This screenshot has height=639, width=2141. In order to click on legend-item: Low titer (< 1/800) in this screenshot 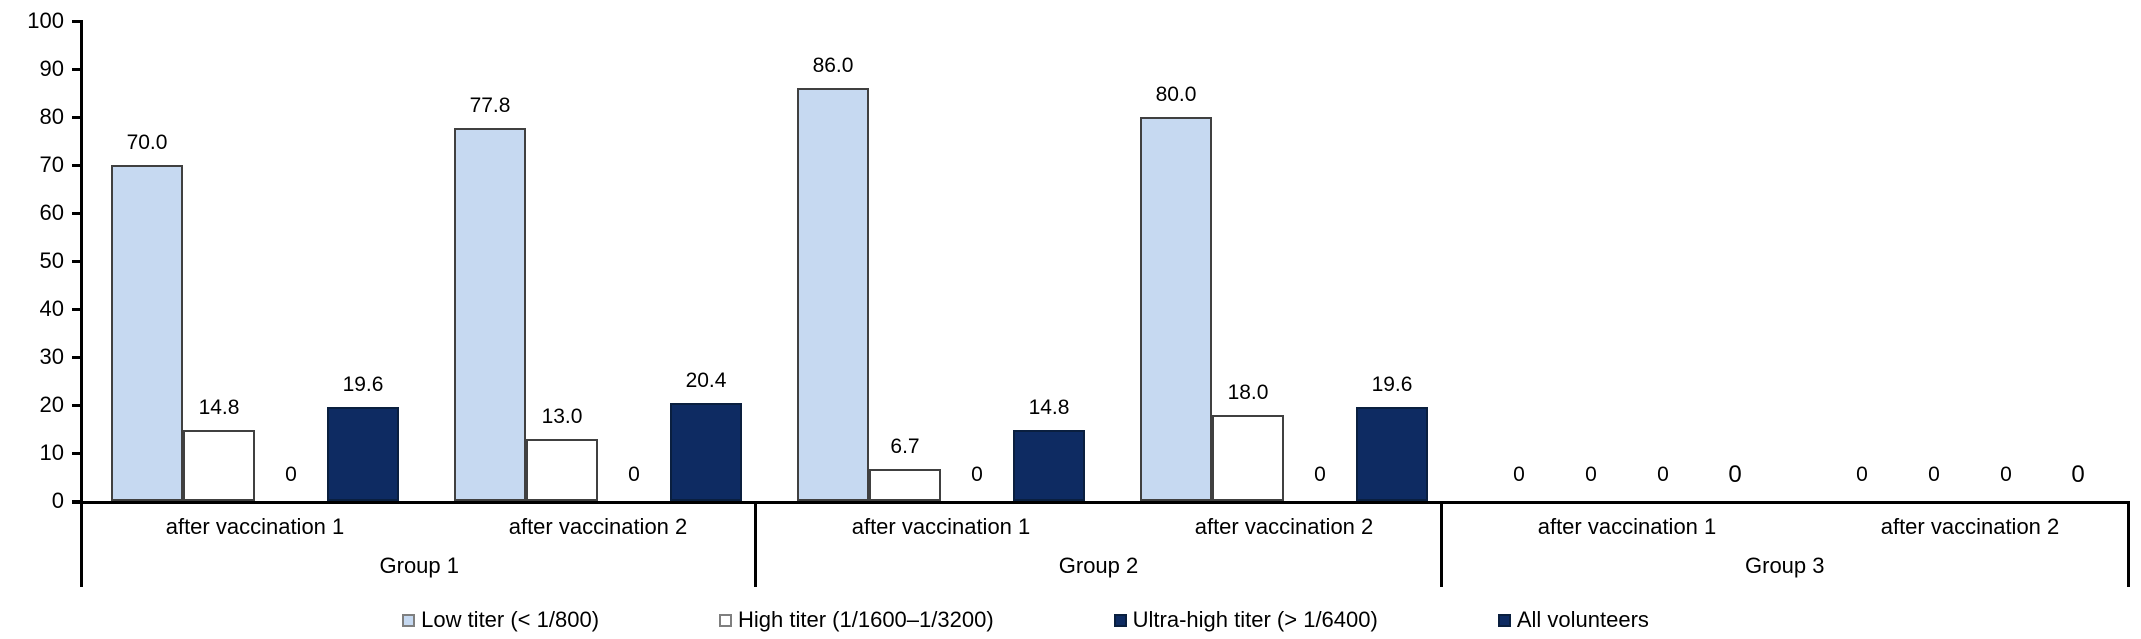, I will do `click(500, 620)`.